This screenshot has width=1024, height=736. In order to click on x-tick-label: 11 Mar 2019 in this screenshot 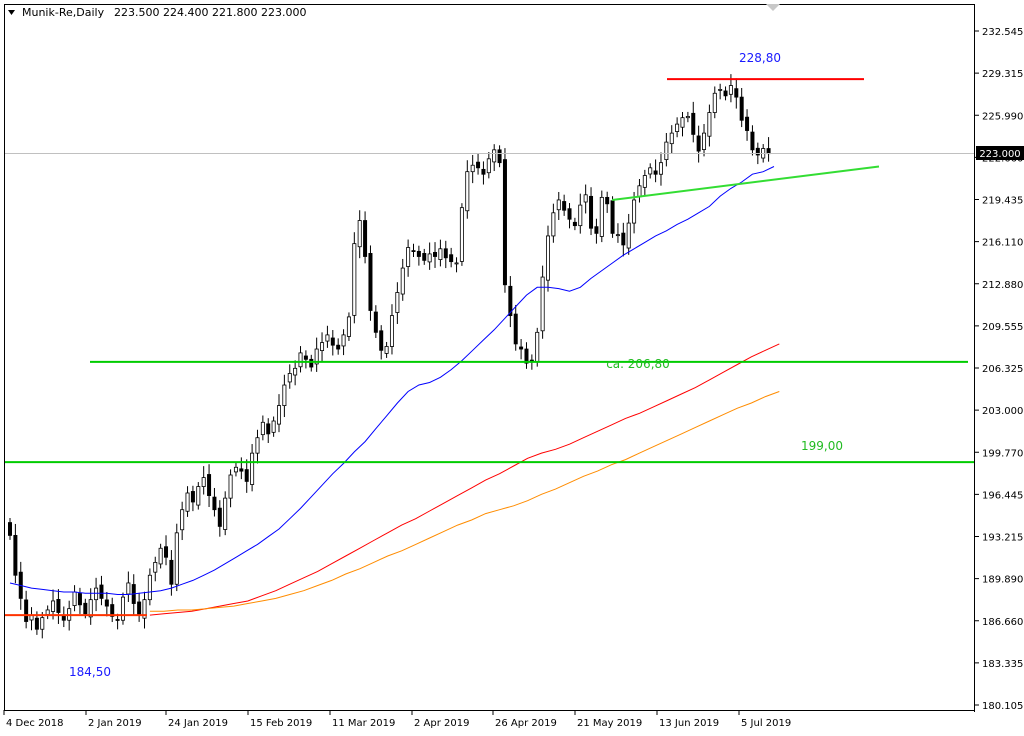, I will do `click(363, 723)`.